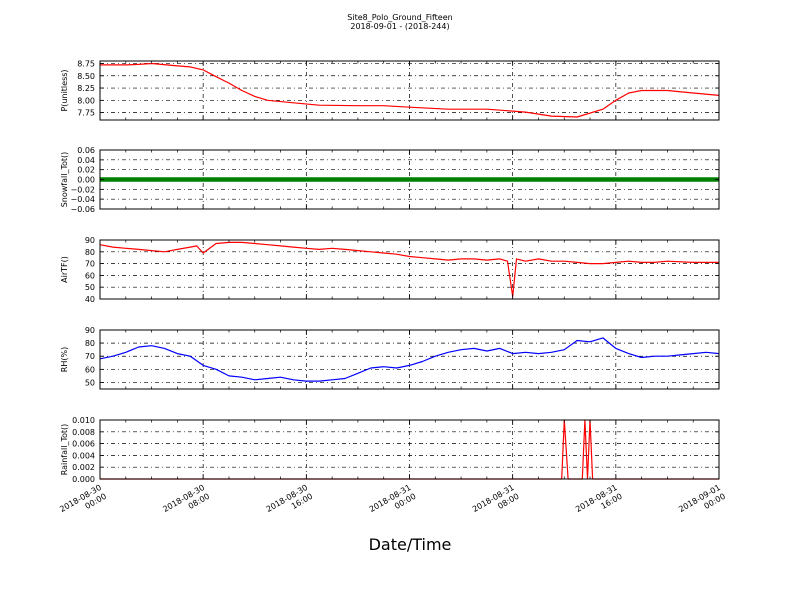 This screenshot has width=800, height=600. Describe the element at coordinates (86, 150) in the screenshot. I see `y-tick-label: 0.06` at that location.